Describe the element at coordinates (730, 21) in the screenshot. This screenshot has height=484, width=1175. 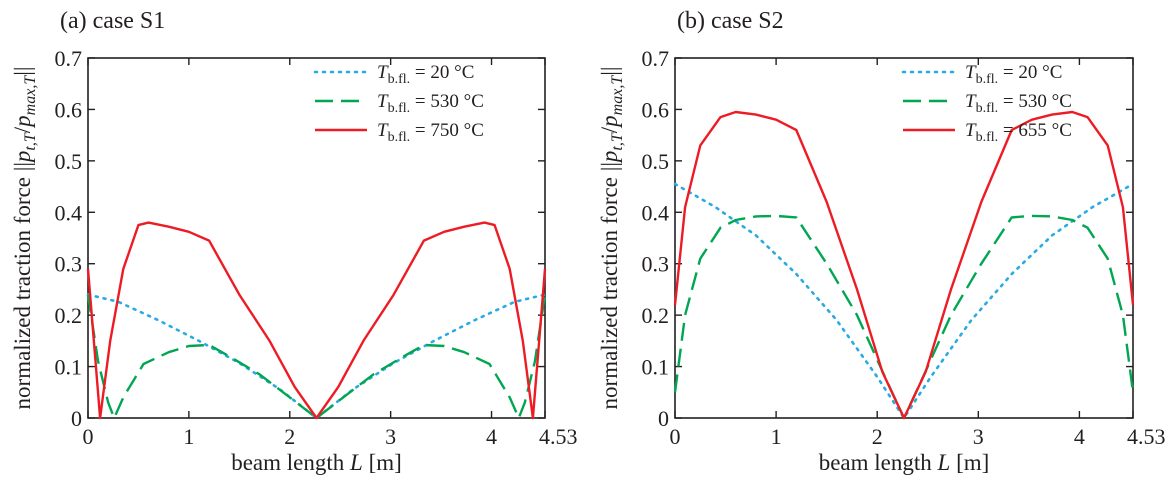
I see `chart-title: (b) case S2` at that location.